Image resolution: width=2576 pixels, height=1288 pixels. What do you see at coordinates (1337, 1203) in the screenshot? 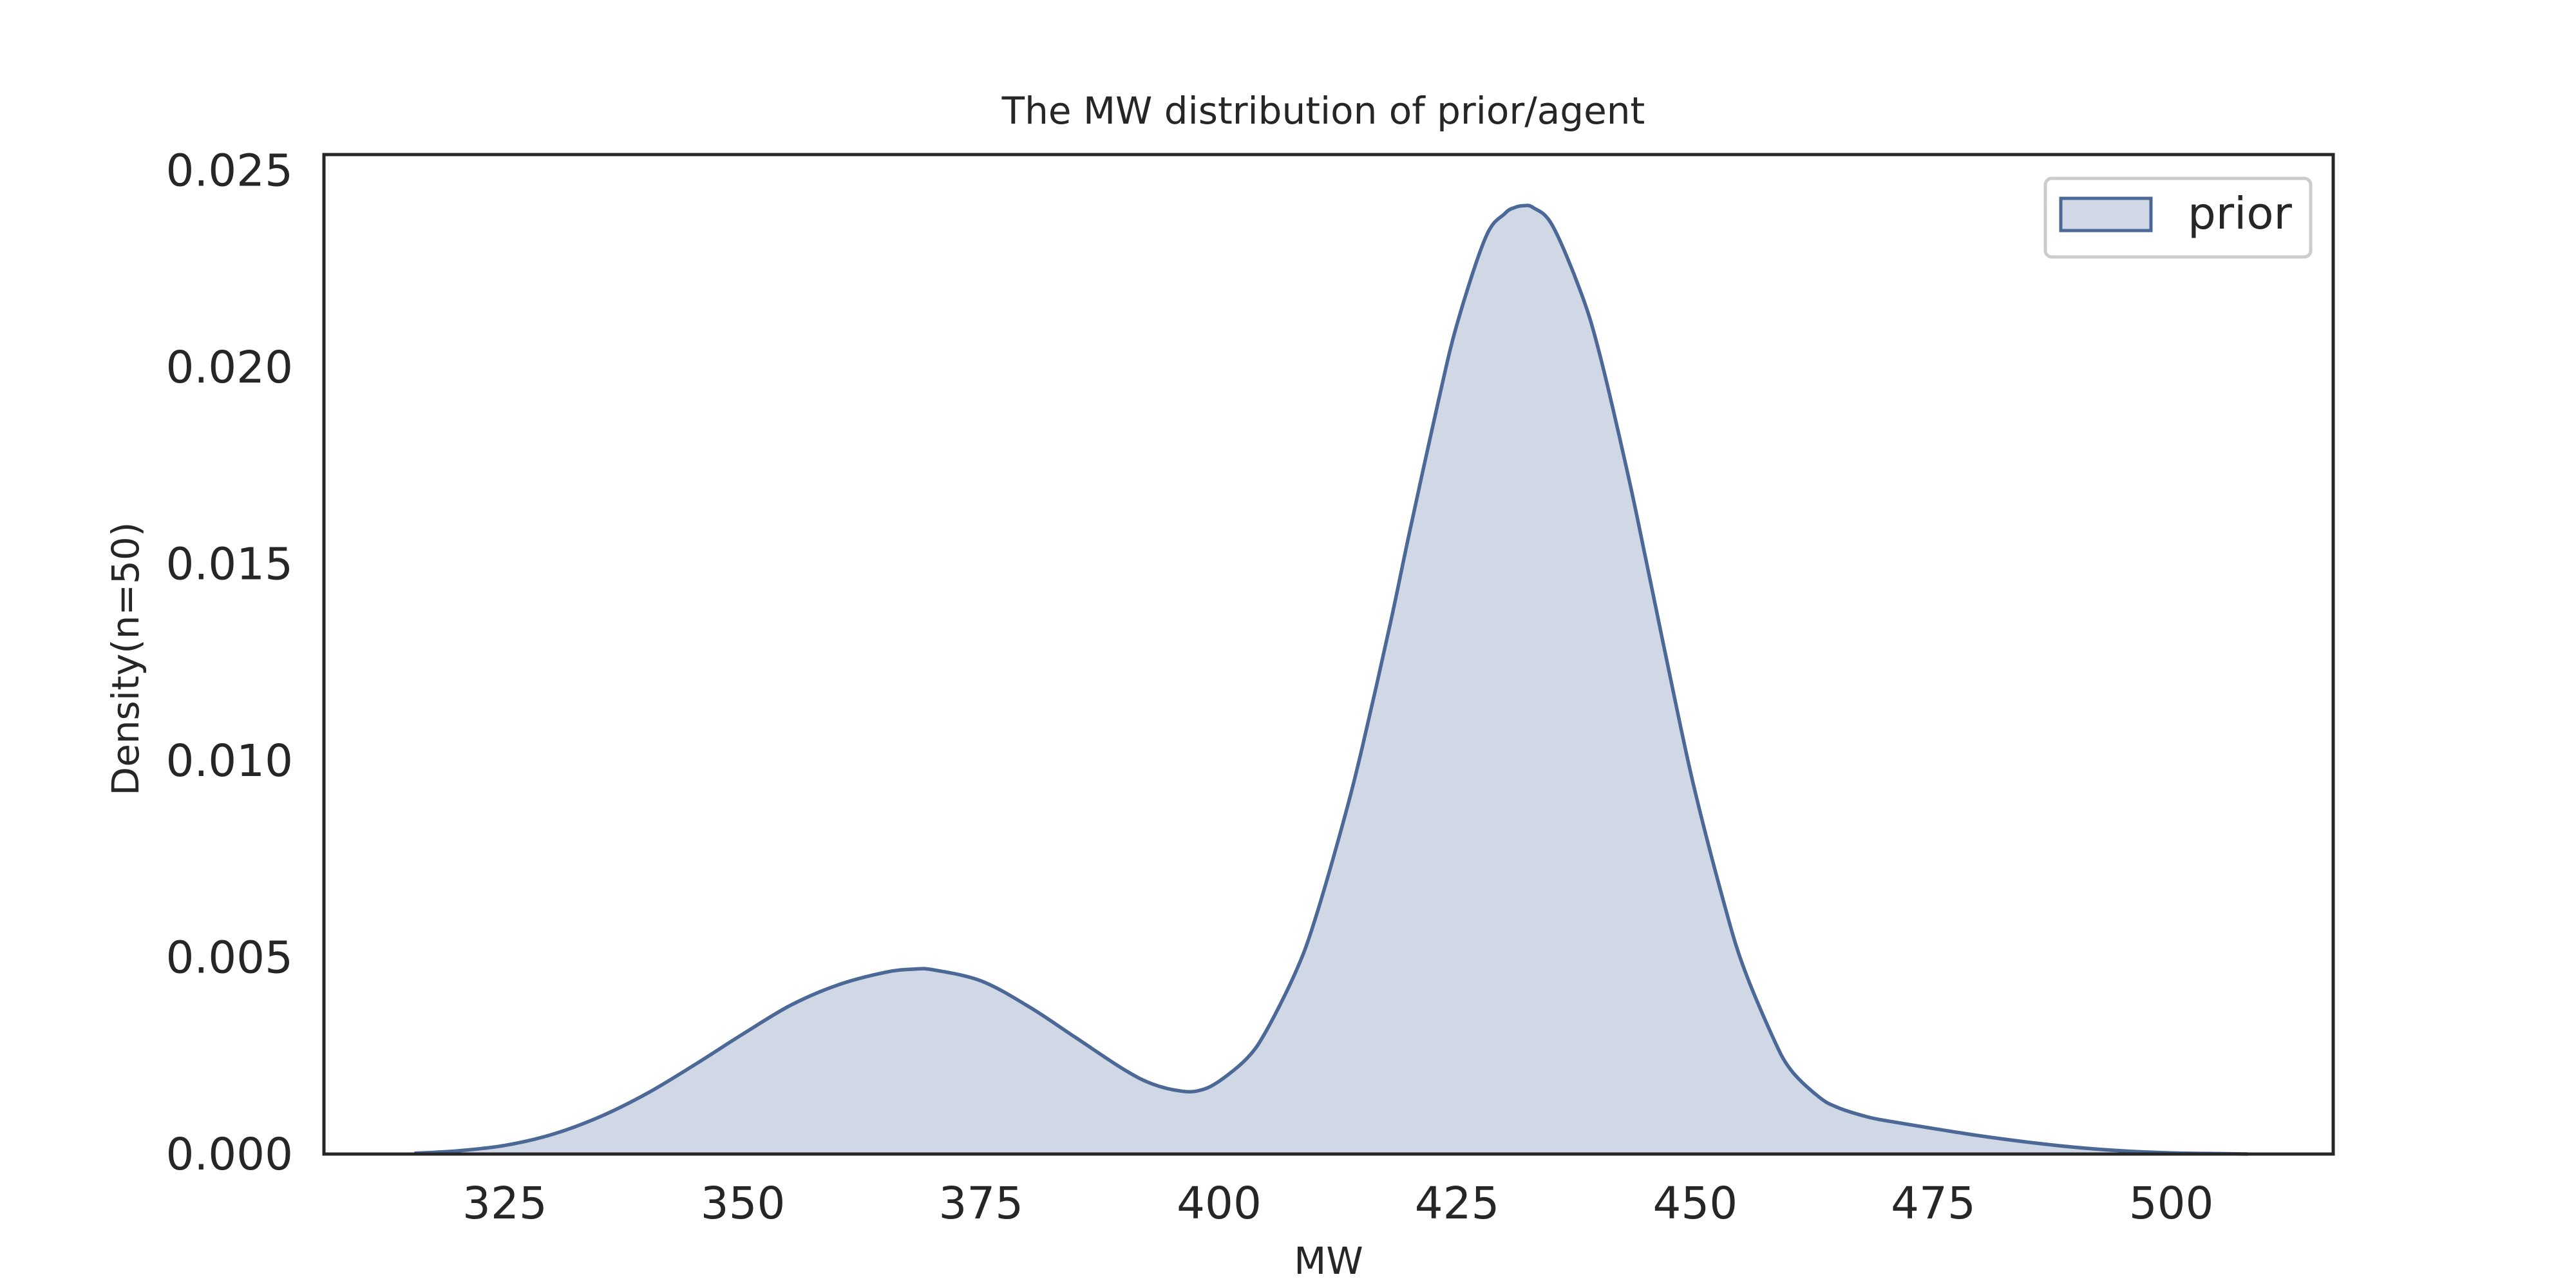
I see `x-axis-ticks: 325 350 375 400 425 450 475 500` at bounding box center [1337, 1203].